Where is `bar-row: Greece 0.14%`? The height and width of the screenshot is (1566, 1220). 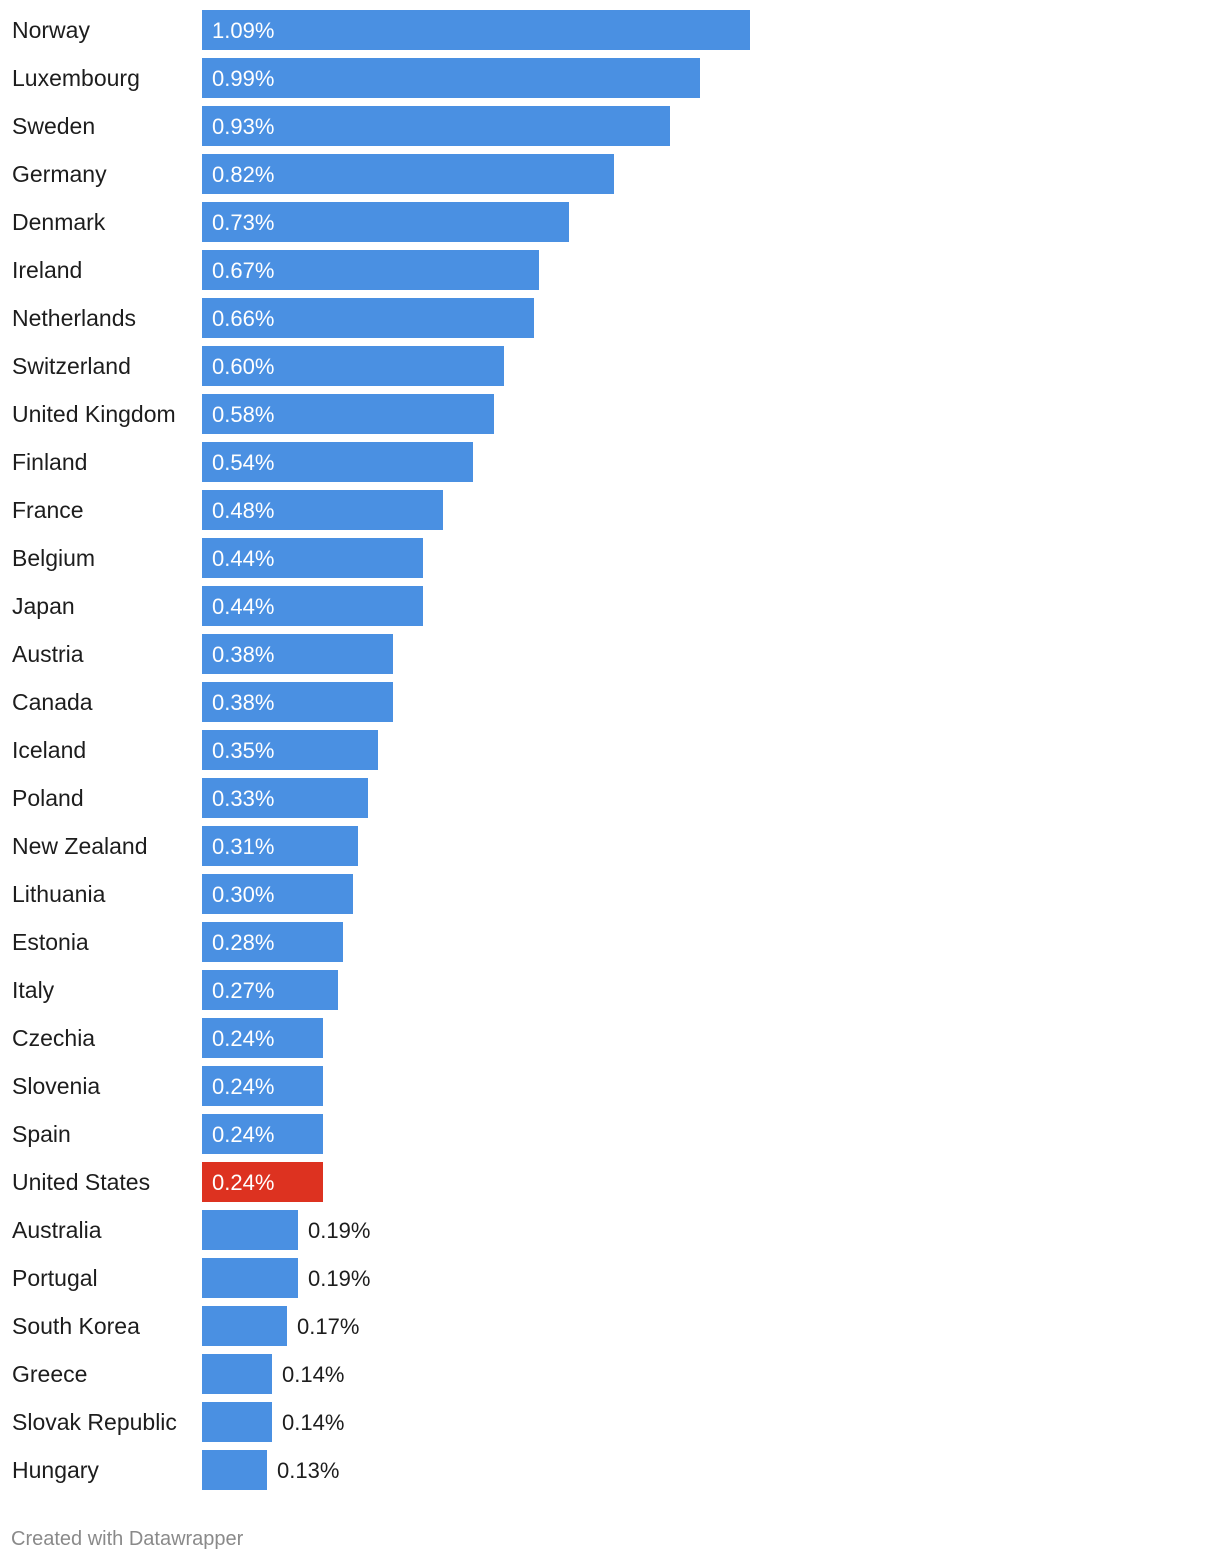
bar-row: Greece 0.14% is located at coordinates (178, 1374).